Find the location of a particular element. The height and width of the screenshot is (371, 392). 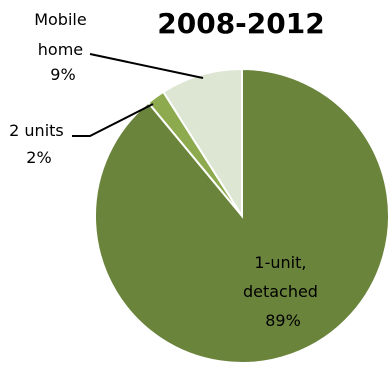

slice-mobile-home is located at coordinates (202, 143).